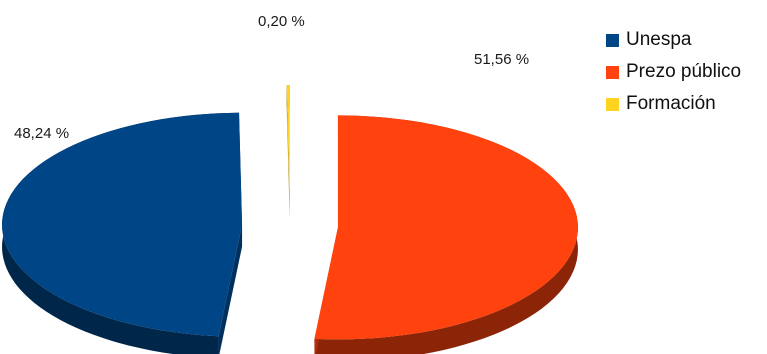 This screenshot has width=767, height=354. Describe the element at coordinates (41, 133) in the screenshot. I see `data-label-unespa: 48,24 %` at that location.